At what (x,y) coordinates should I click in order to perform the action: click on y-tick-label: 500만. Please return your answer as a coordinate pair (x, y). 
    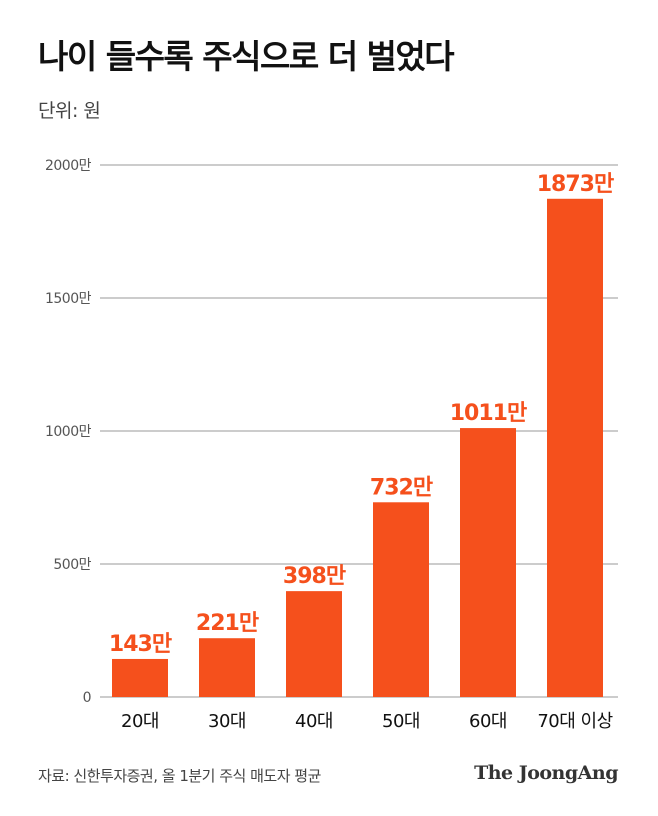
    Looking at the image, I should click on (72, 565).